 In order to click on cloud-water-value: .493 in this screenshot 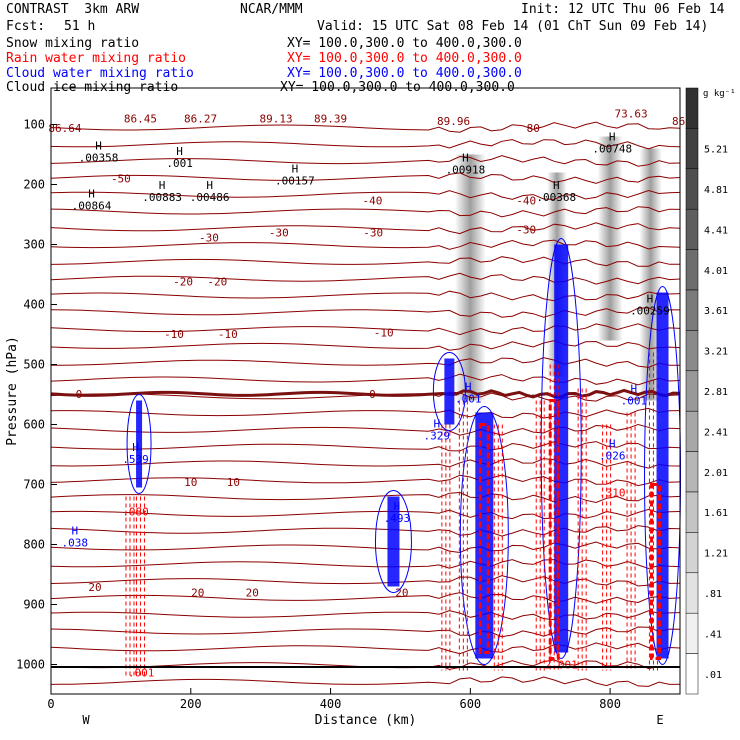, I will do `click(397, 518)`.